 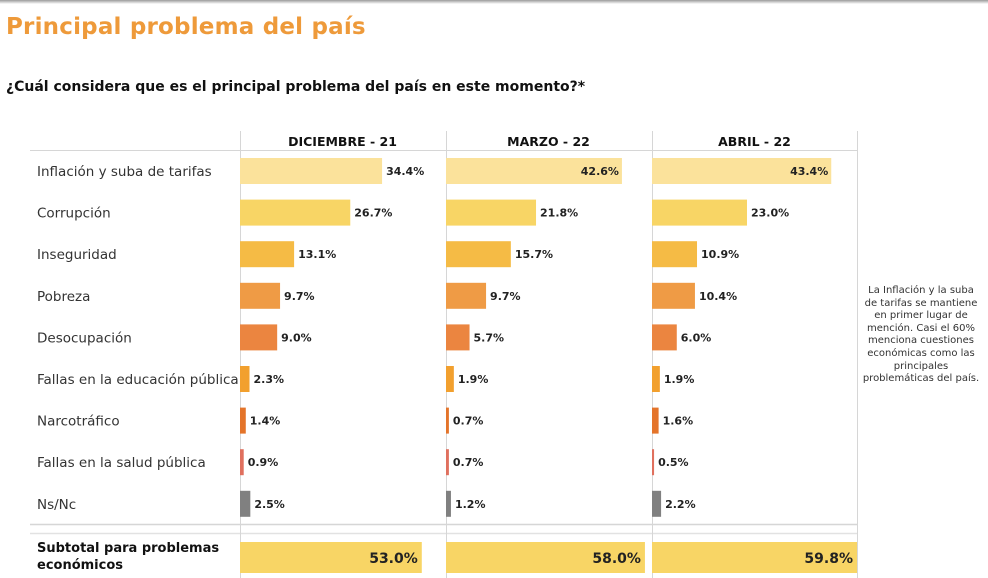 I want to click on data-label: 13.1%, so click(x=317, y=254).